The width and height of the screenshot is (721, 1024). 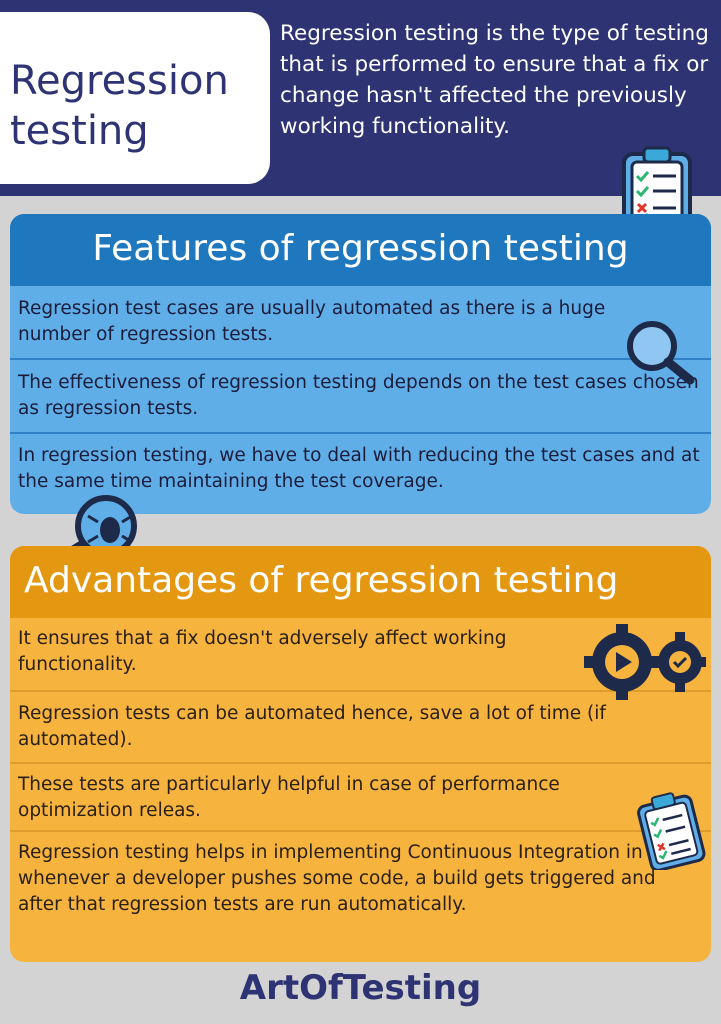 I want to click on magnifier-icon, so click(x=661, y=353).